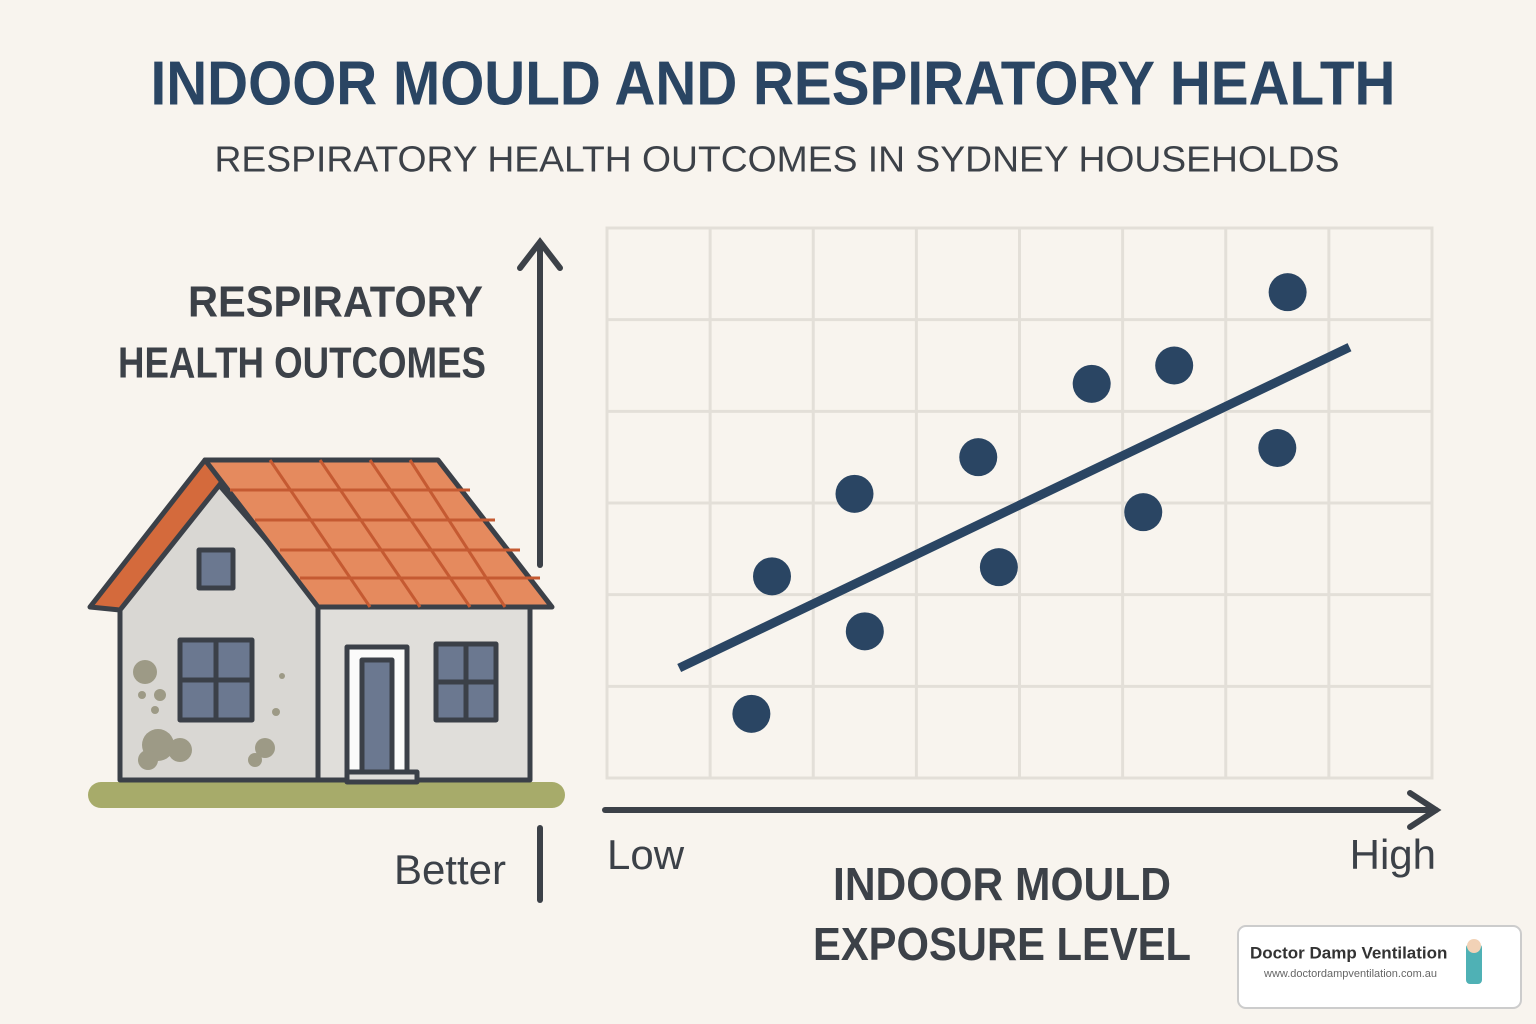  What do you see at coordinates (335, 302) in the screenshot?
I see `y-axis-label: RESPIRATORY` at bounding box center [335, 302].